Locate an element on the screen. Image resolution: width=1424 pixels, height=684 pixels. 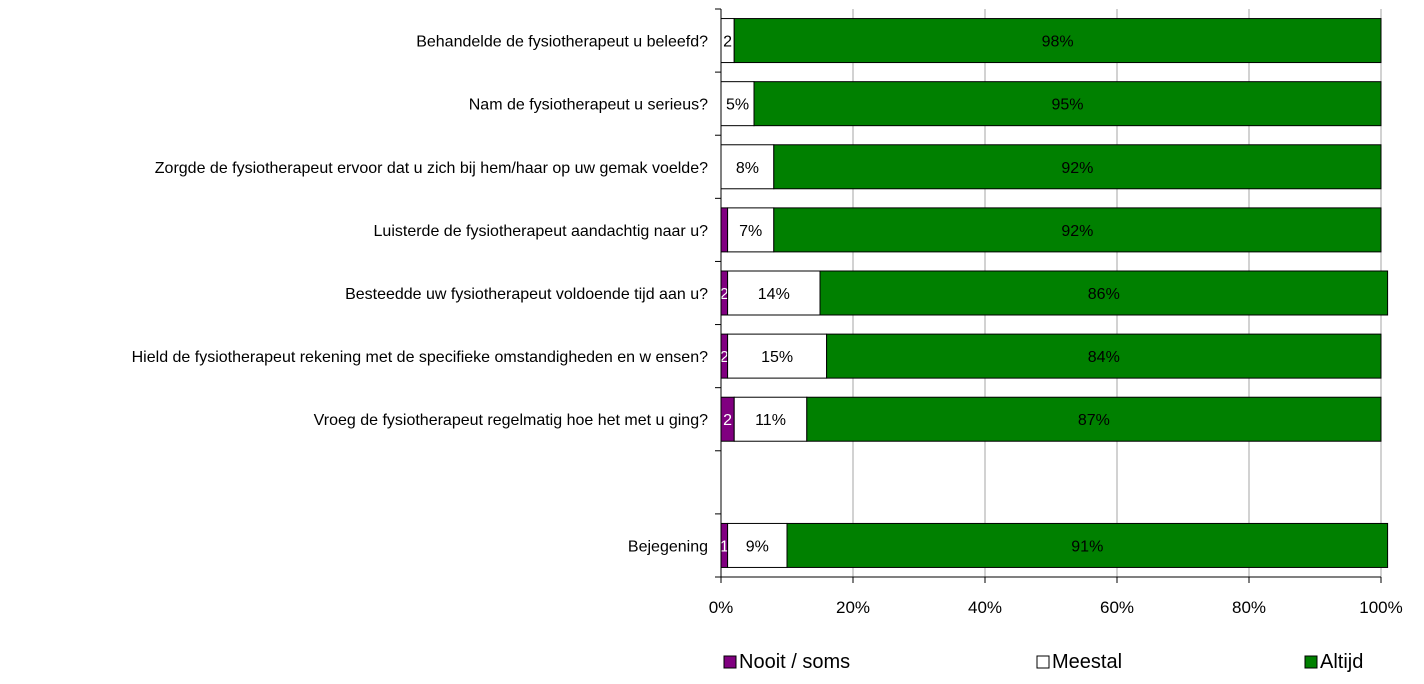
legend: Nooit / soms Meestal Altijd is located at coordinates (1043, 662).